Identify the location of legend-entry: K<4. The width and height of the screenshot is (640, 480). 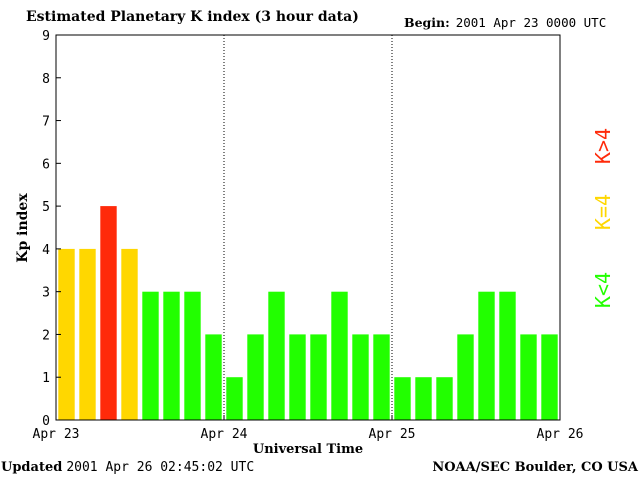
(603, 290).